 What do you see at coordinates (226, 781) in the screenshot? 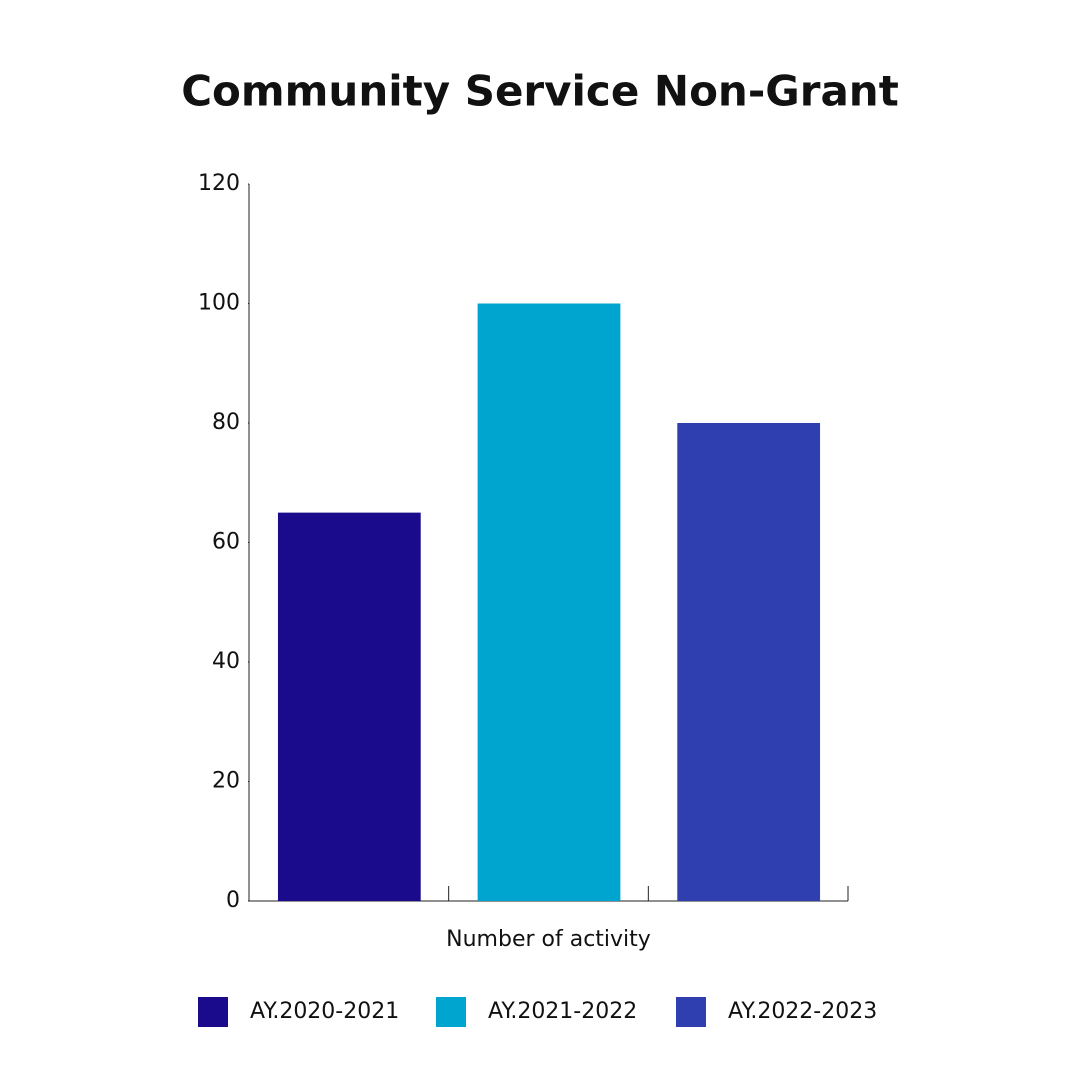
I see `y-tick-label: 20` at bounding box center [226, 781].